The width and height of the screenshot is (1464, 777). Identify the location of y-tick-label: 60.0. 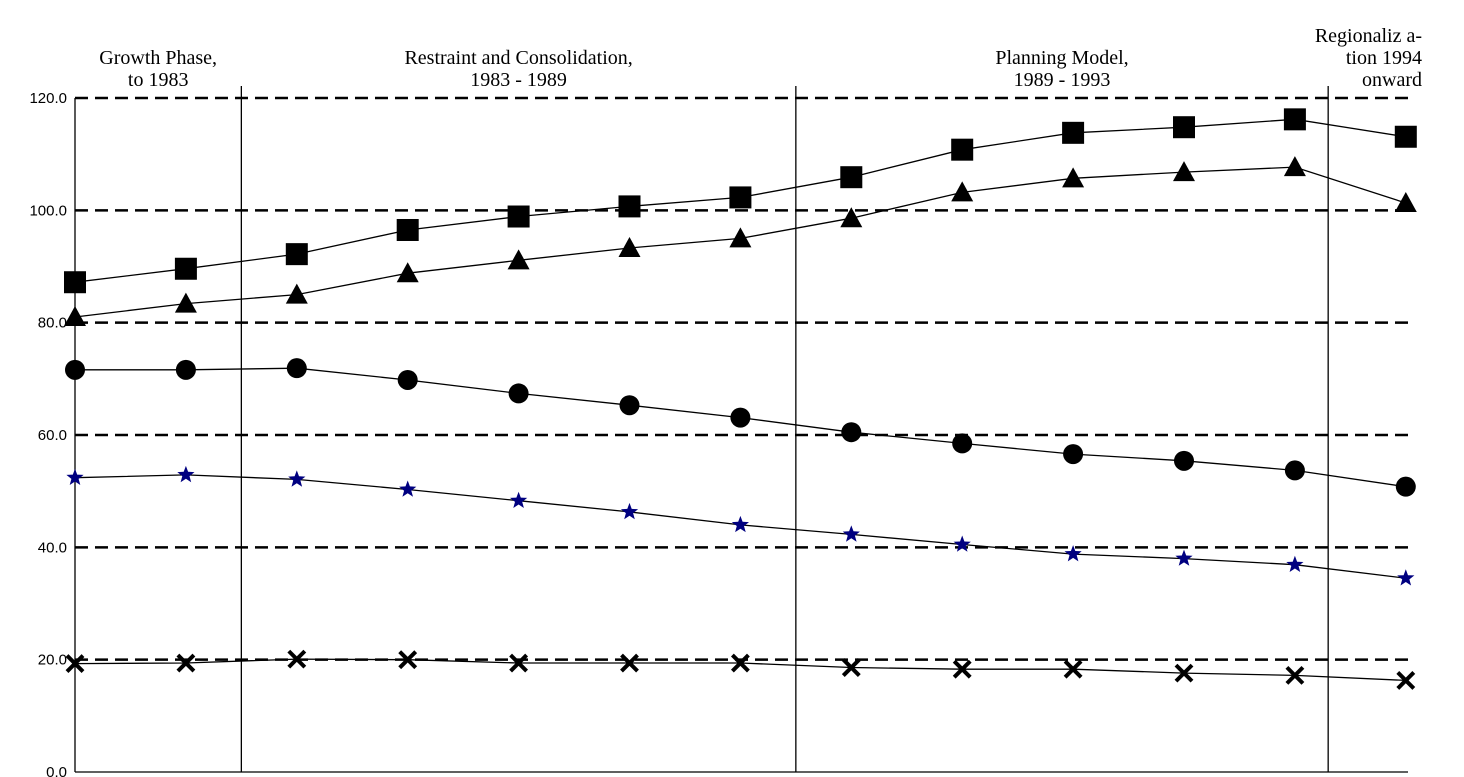
(52, 435).